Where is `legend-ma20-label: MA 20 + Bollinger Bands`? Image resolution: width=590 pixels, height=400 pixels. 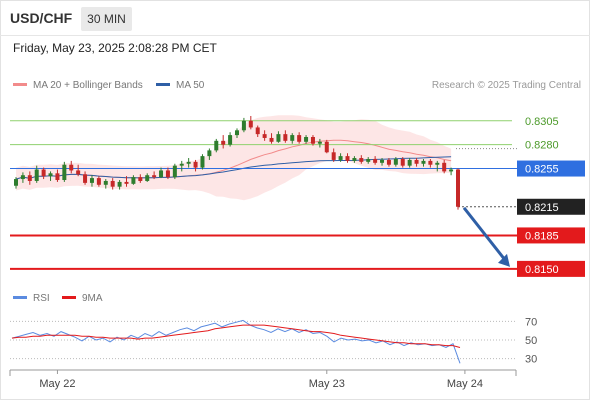
legend-ma20-label: MA 20 + Bollinger Bands is located at coordinates (88, 85).